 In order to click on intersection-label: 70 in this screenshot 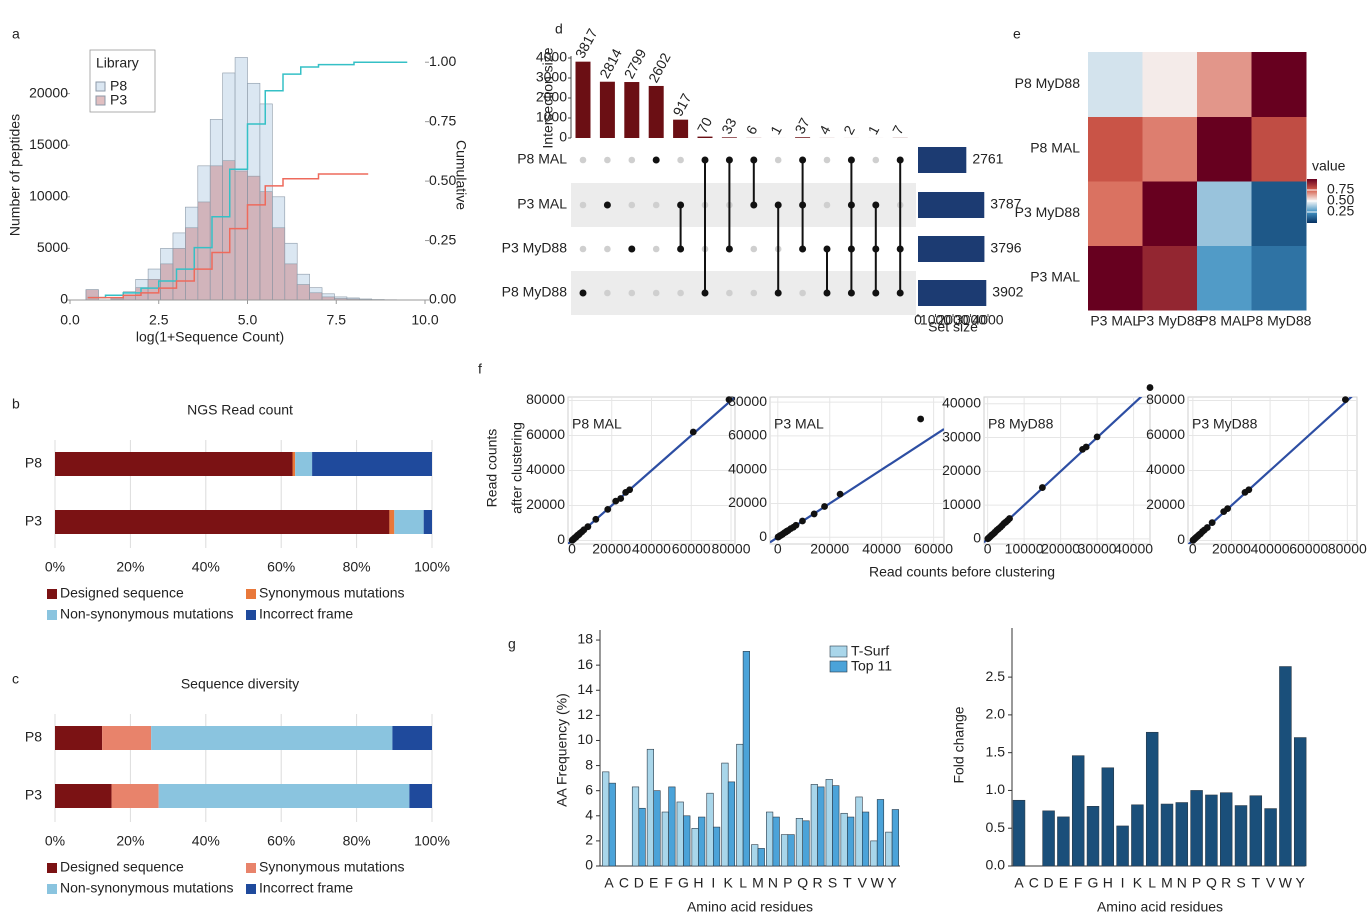, I will do `click(705, 124)`.